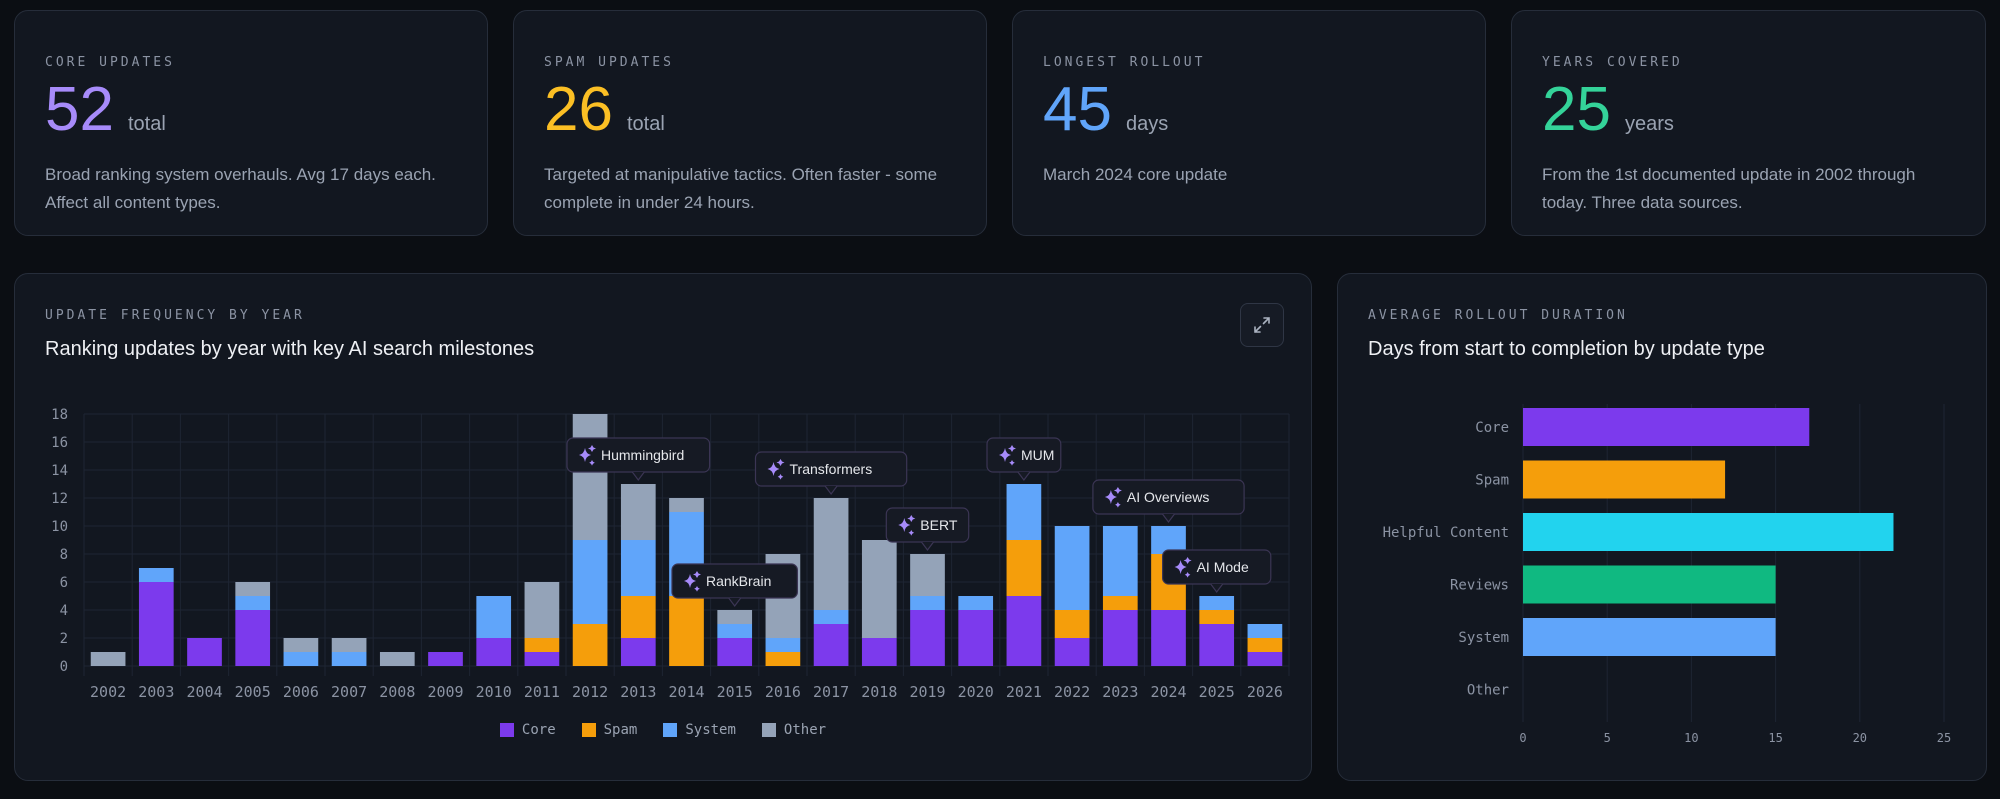 Image resolution: width=2000 pixels, height=799 pixels. I want to click on y-tick-label: 10, so click(59, 527).